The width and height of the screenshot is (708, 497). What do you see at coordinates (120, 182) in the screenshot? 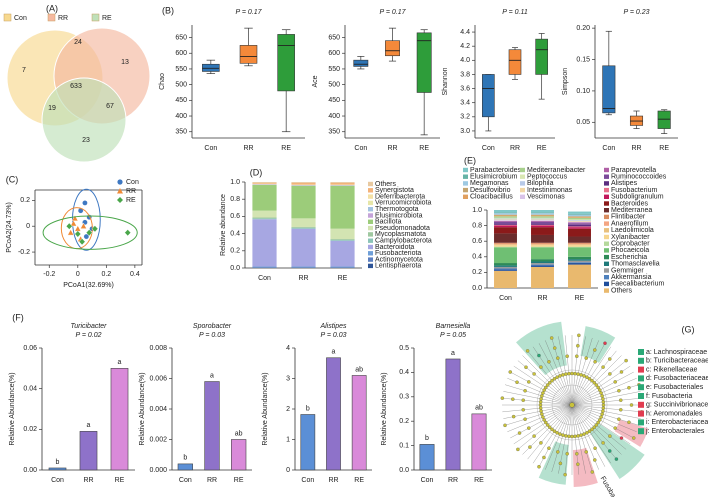
I see `legend-marker` at bounding box center [120, 182].